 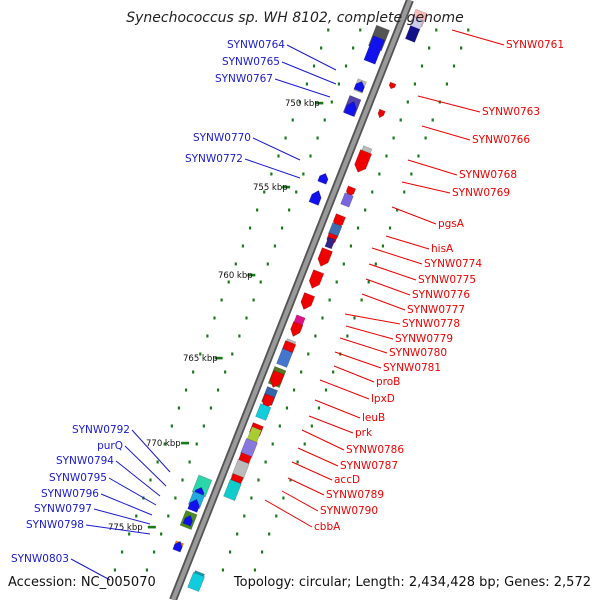 What do you see at coordinates (70, 494) in the screenshot?
I see `forward-gene-label: SYNW0796` at bounding box center [70, 494].